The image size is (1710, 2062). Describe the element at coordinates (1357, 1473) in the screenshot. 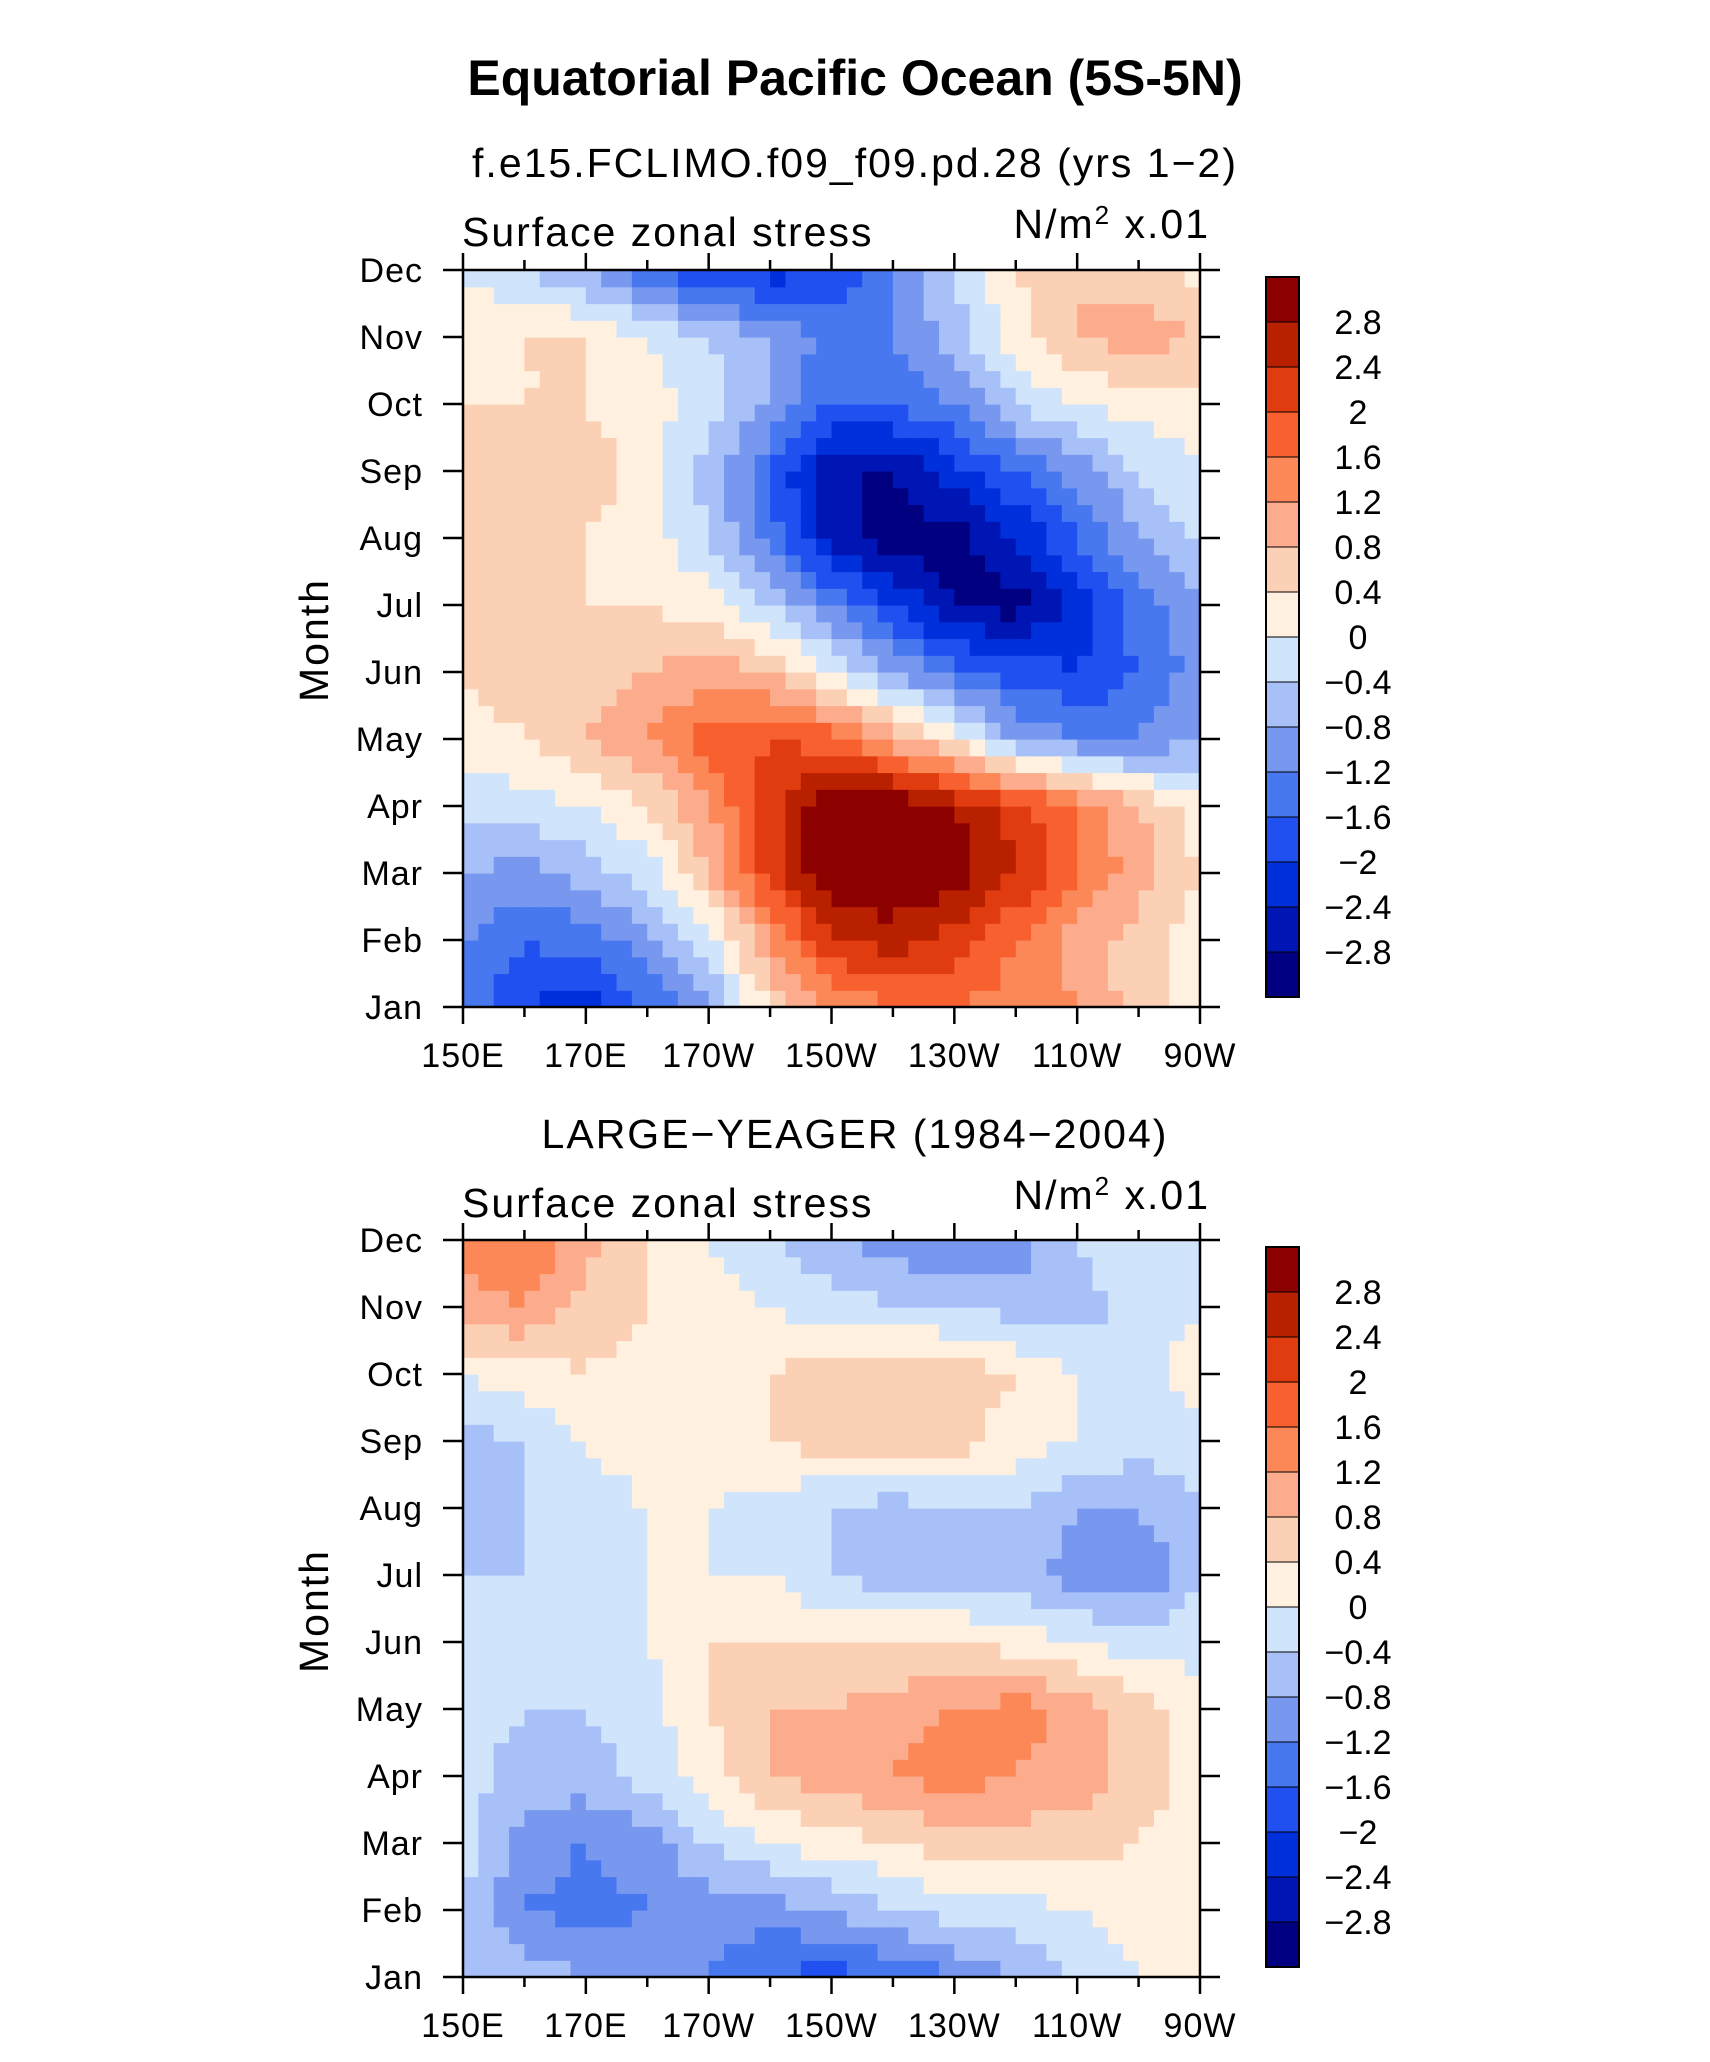

I see `colorbar-label: 1.2` at that location.